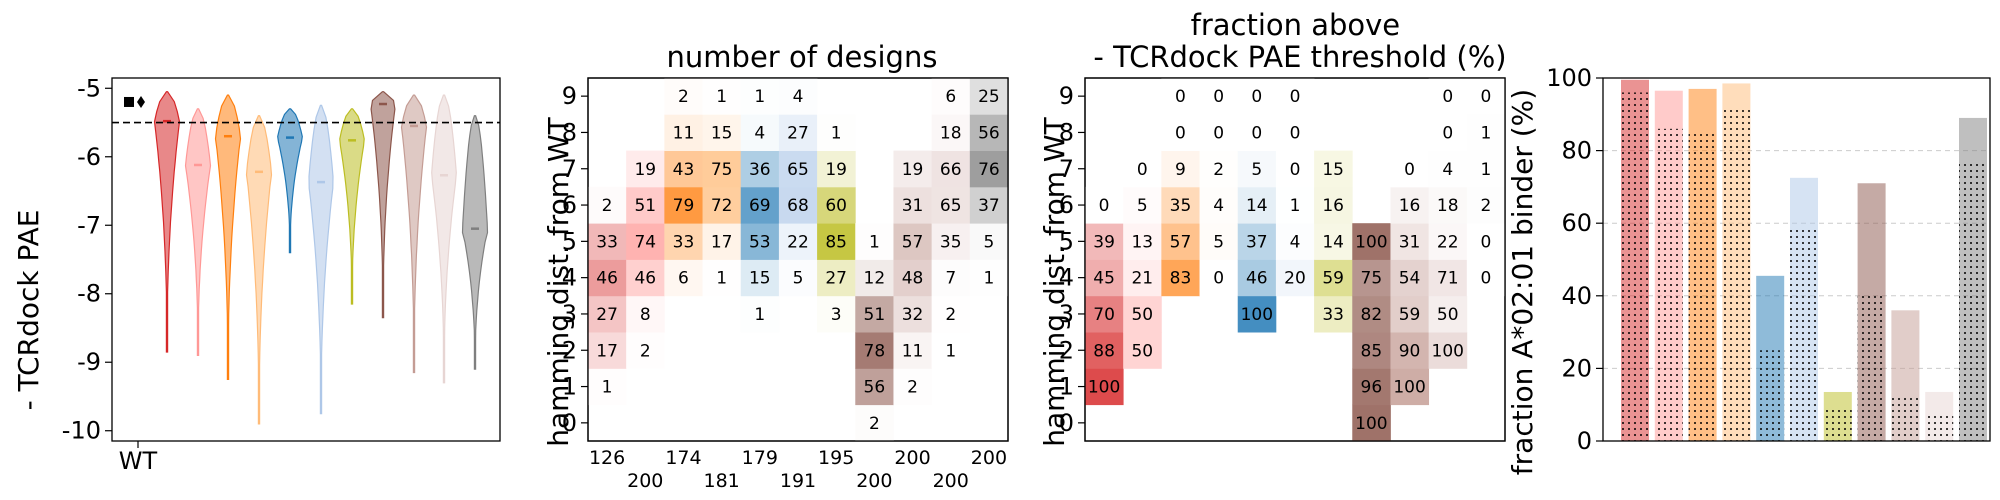  Describe the element at coordinates (798, 170) in the screenshot. I see `designs-heatmap-cell-label: 65` at that location.